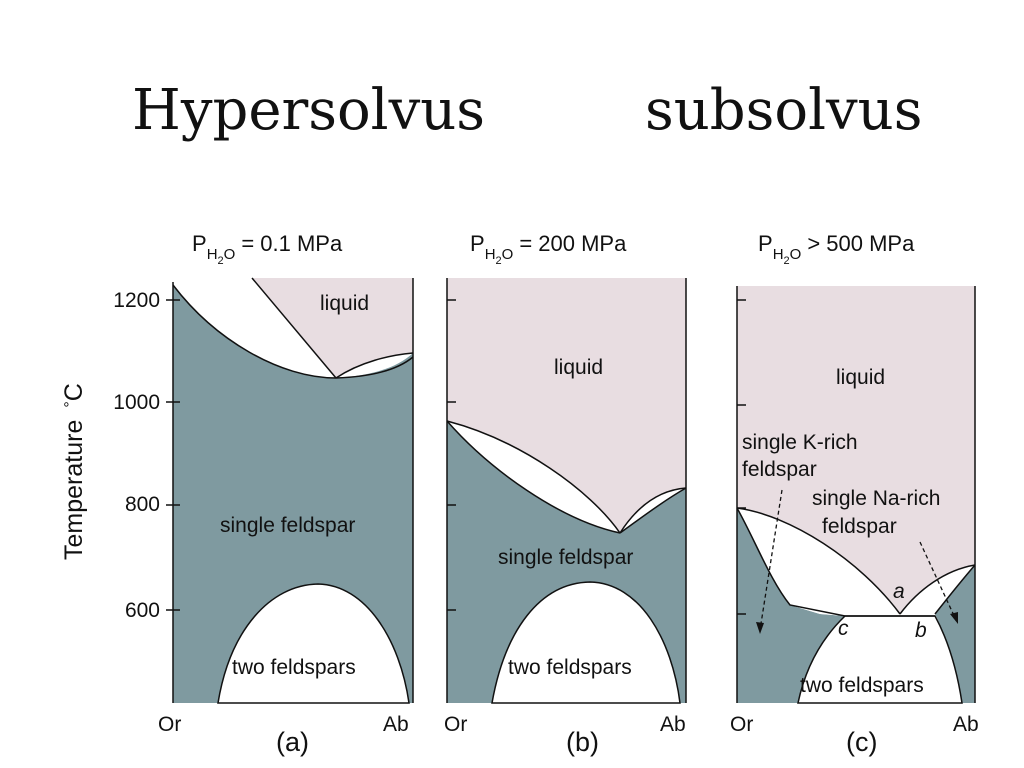 The image size is (1024, 768). I want to click on panel-c-caption: (c), so click(861, 742).